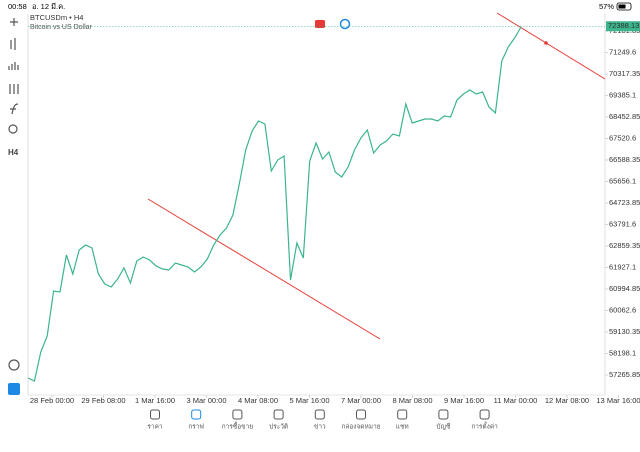  Describe the element at coordinates (14, 22) in the screenshot. I see `crosshair-tool` at that location.